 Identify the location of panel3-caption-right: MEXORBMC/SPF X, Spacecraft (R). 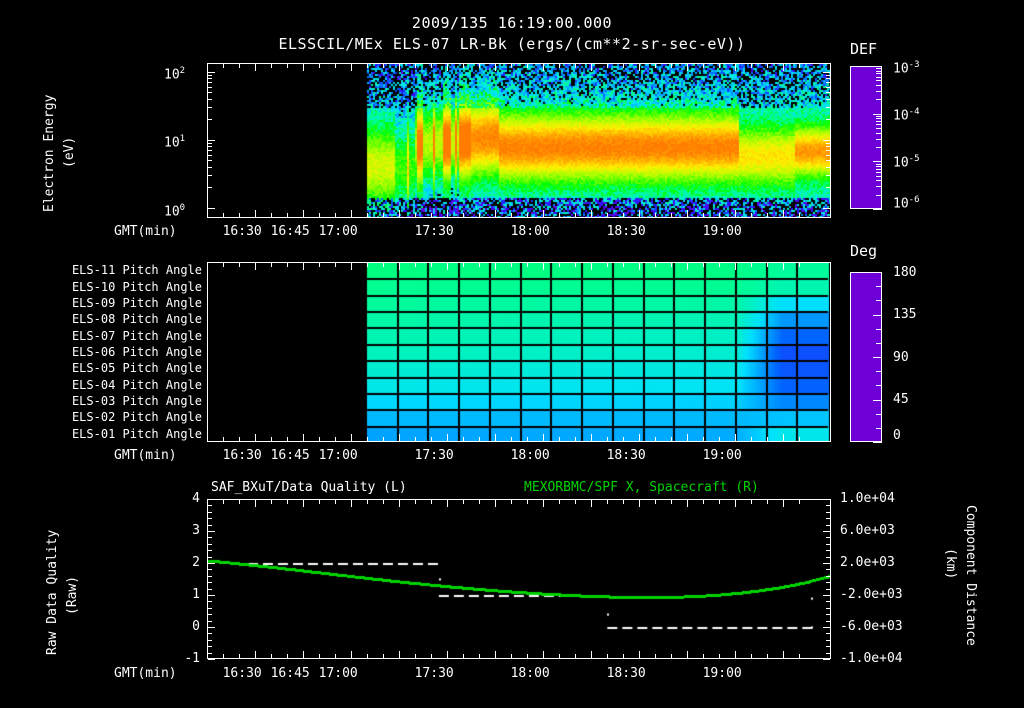
(641, 487).